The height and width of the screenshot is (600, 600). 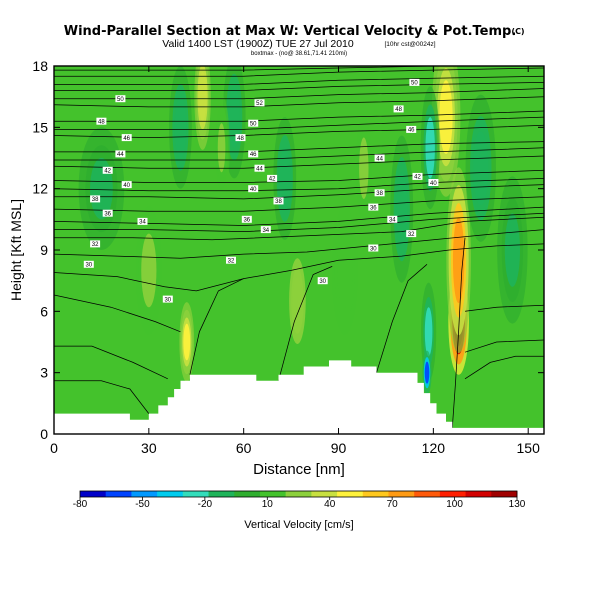 What do you see at coordinates (517, 31) in the screenshot?
I see `title-mark: (C)` at bounding box center [517, 31].